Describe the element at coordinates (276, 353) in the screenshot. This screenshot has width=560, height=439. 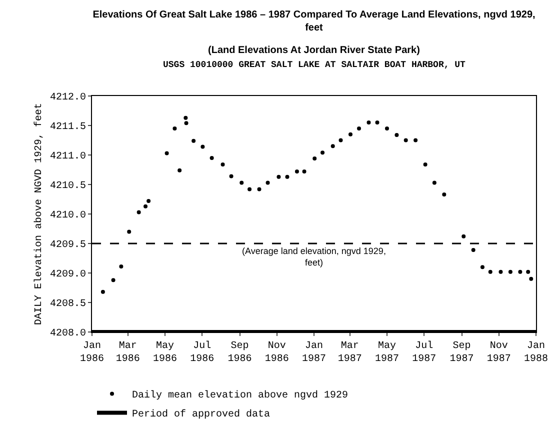
I see `x-tick-label: Nov 1986` at that location.